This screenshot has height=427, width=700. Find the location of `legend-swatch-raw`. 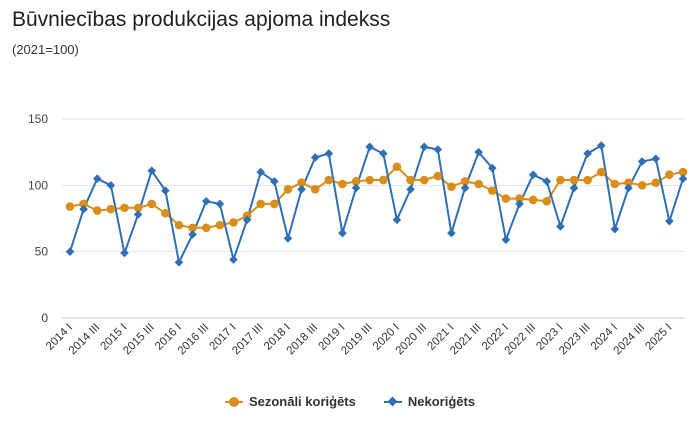

legend-swatch-raw is located at coordinates (392, 401).